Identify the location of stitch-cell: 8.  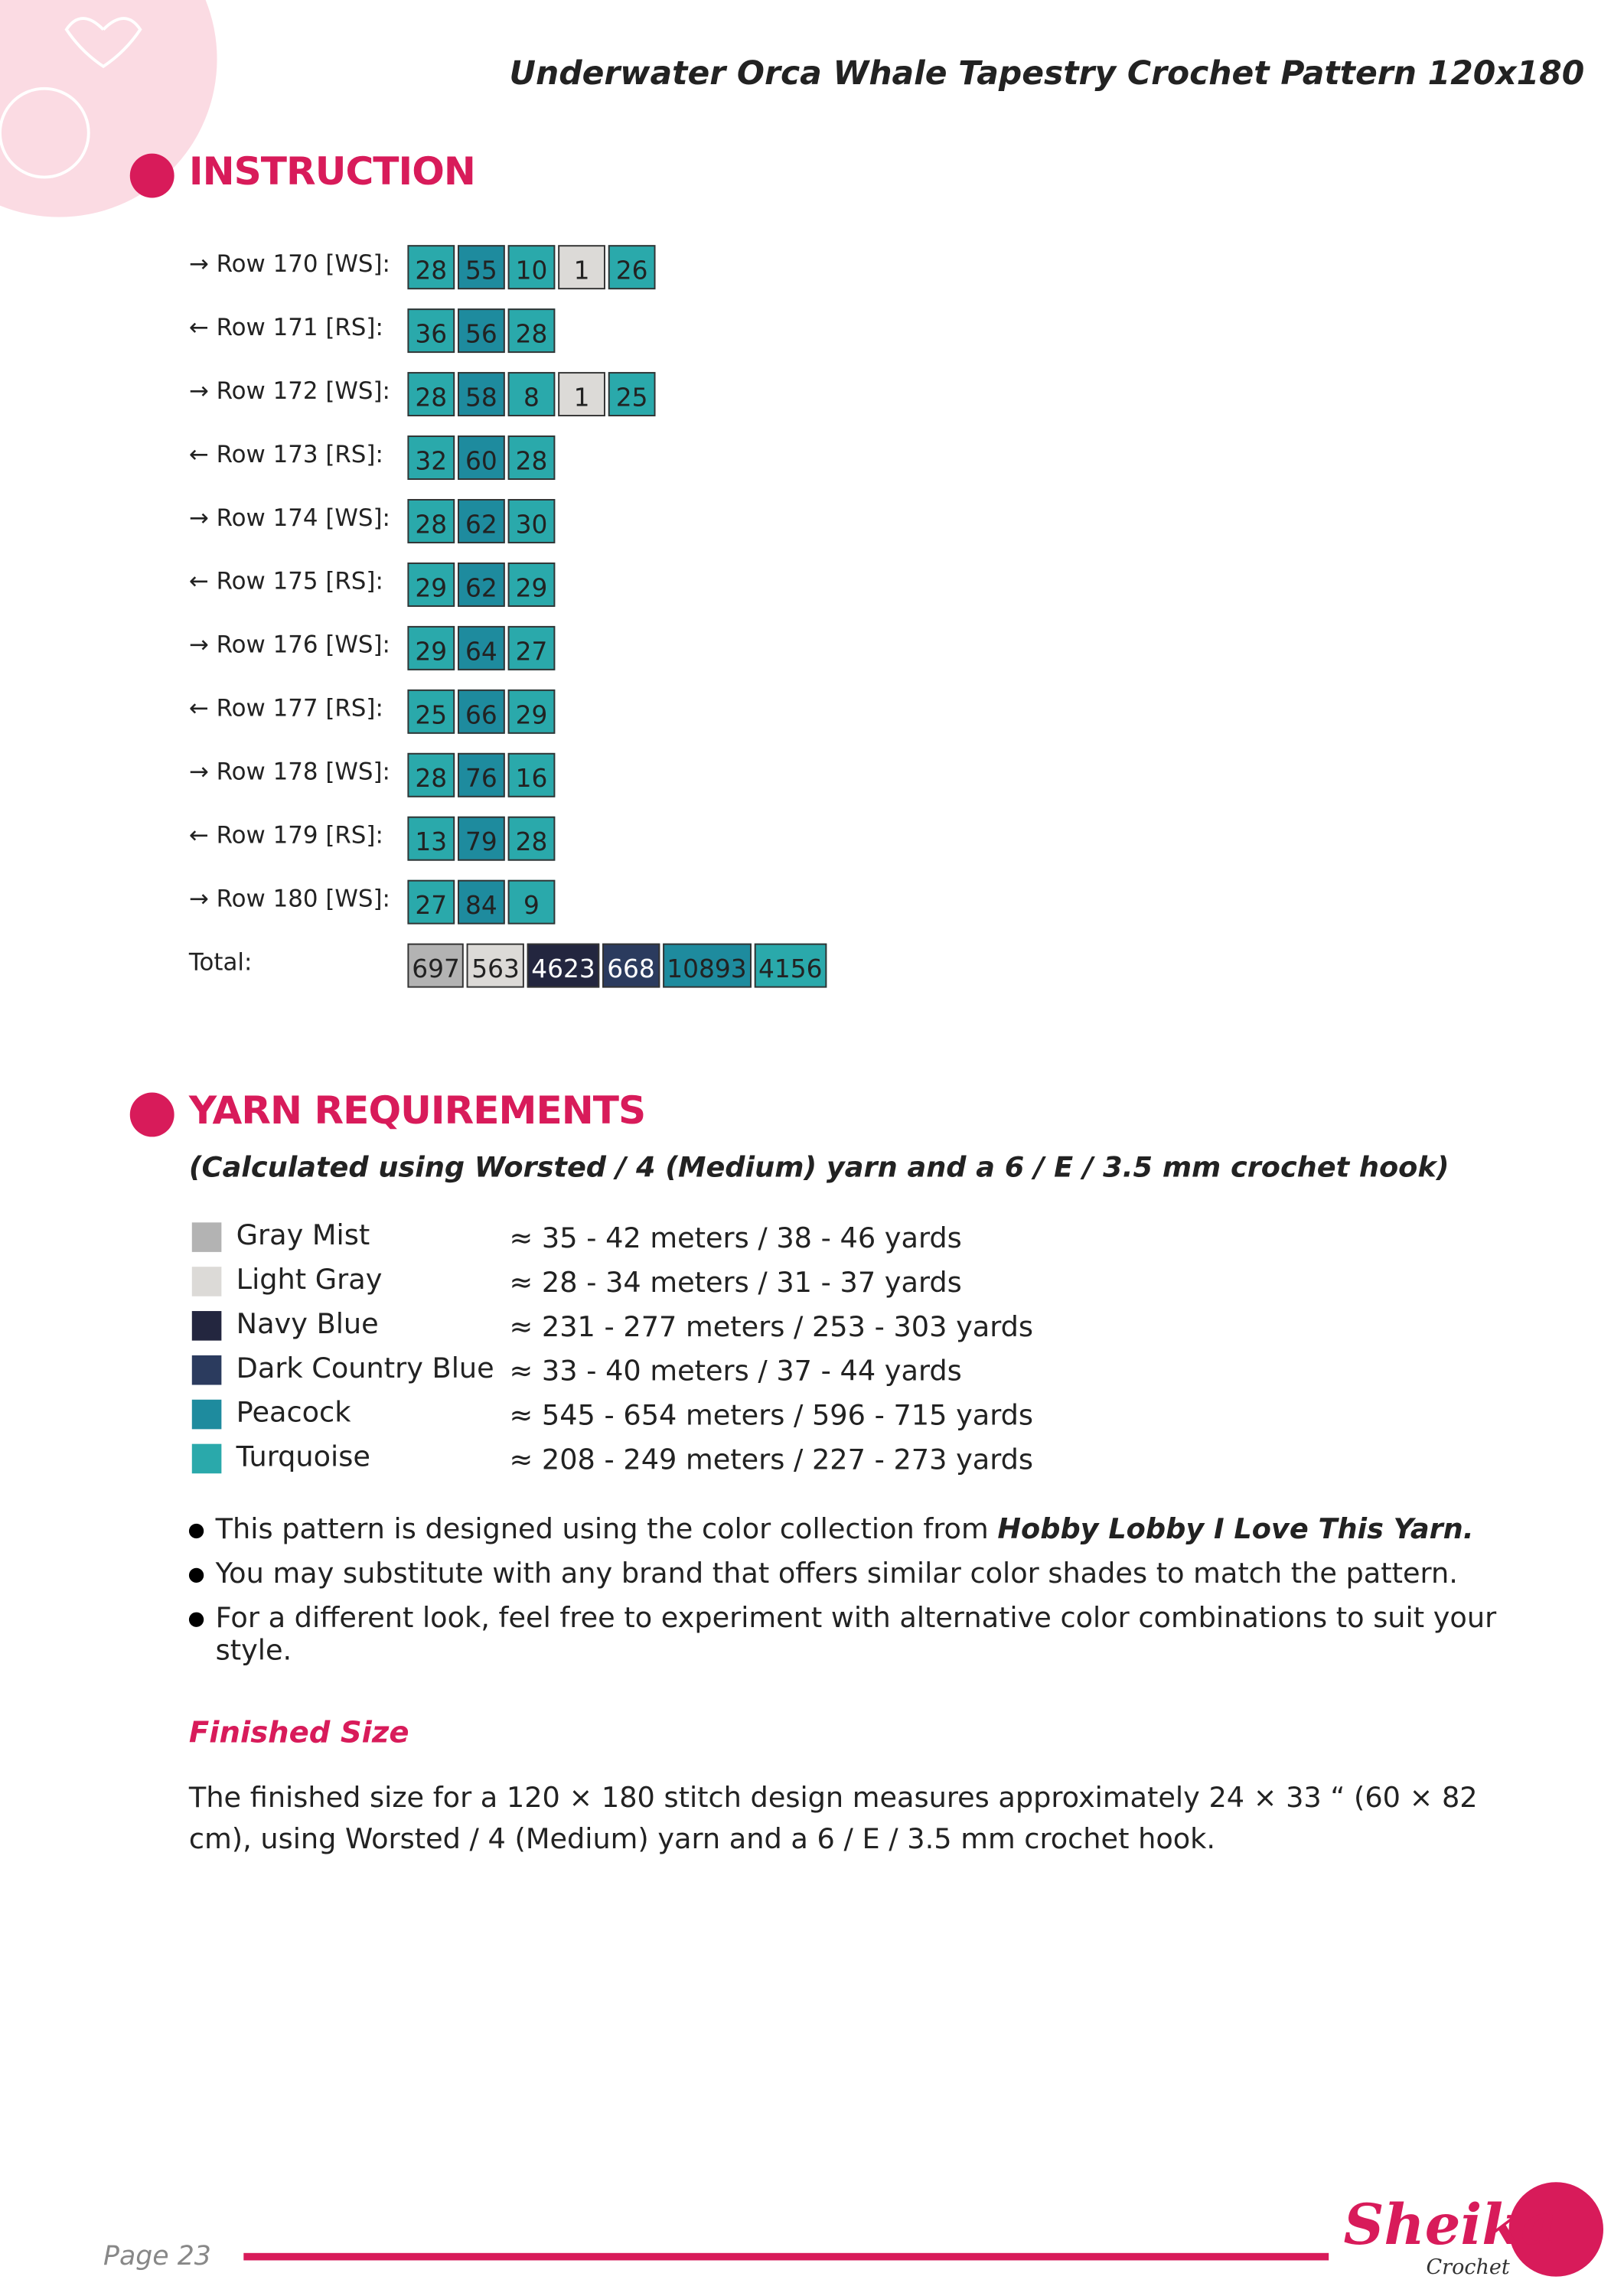
(531, 394).